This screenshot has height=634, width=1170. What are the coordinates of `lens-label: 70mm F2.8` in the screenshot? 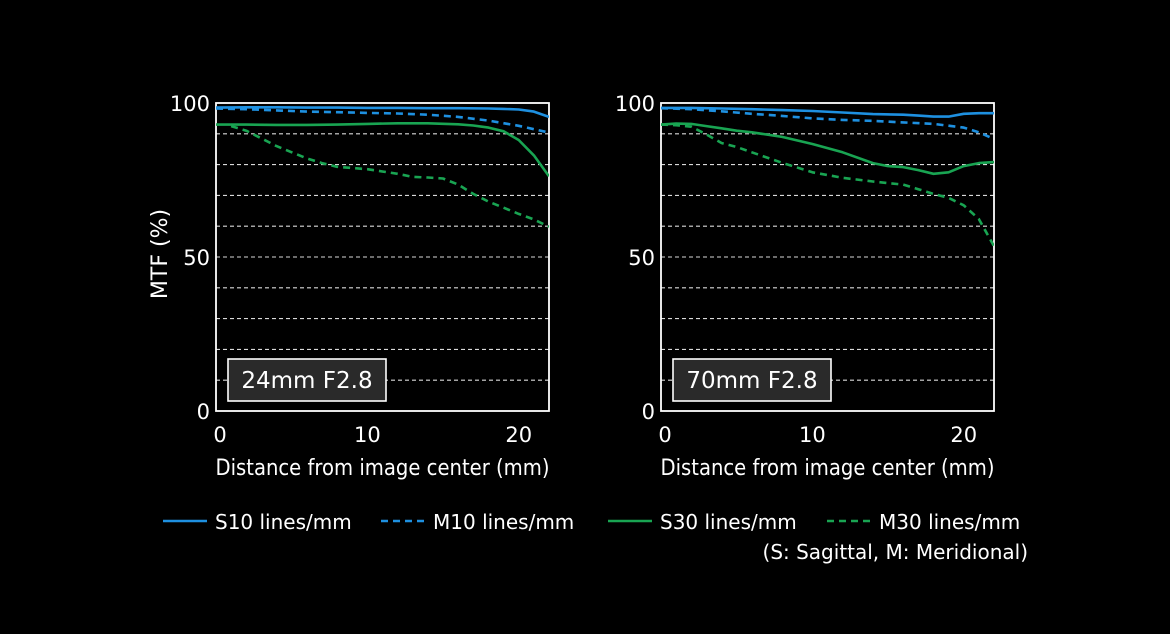 It's located at (751, 381).